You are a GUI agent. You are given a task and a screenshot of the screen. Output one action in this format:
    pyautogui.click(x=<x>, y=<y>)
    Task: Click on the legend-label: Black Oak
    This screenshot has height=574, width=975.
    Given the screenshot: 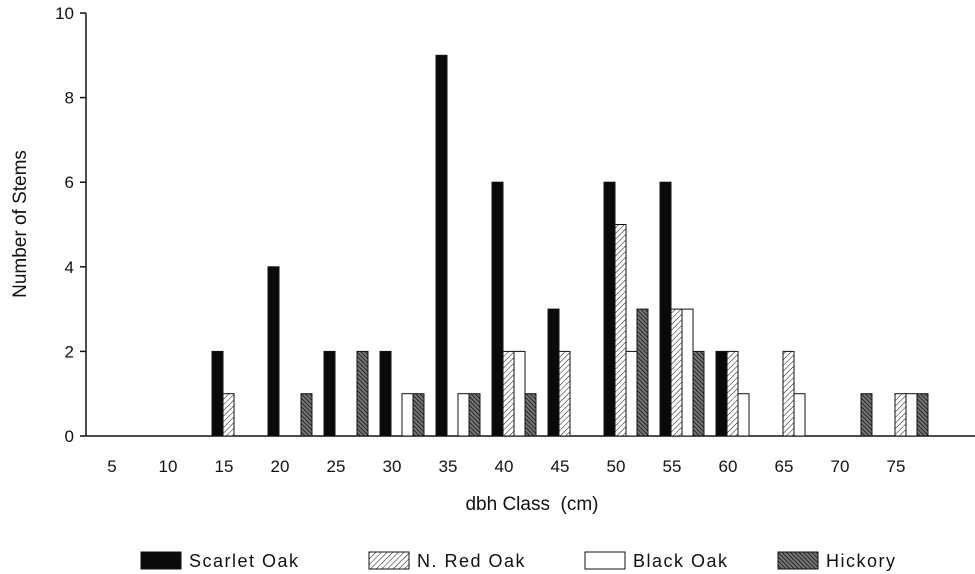 What is the action you would take?
    pyautogui.click(x=681, y=561)
    